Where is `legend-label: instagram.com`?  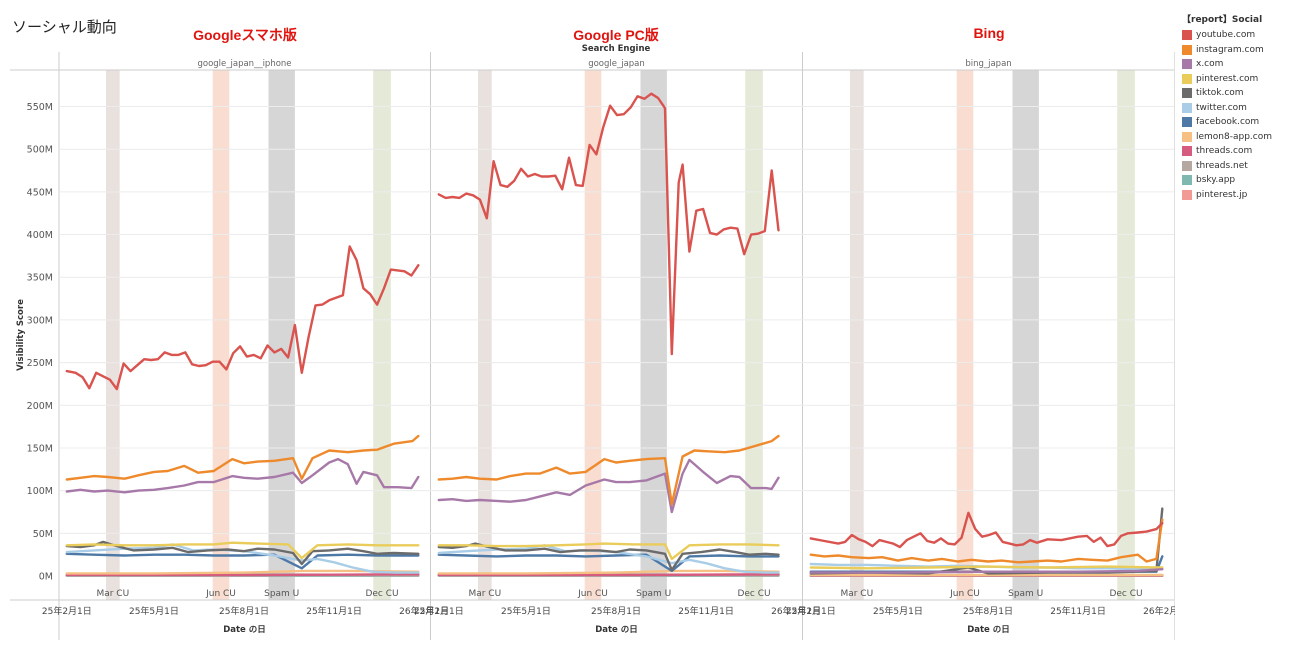
legend-label: instagram.com is located at coordinates (1230, 49).